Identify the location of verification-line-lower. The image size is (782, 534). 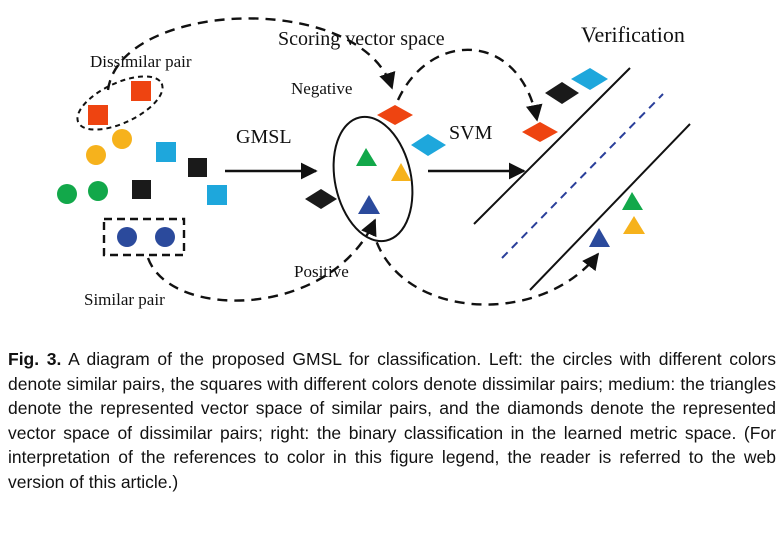
(610, 207).